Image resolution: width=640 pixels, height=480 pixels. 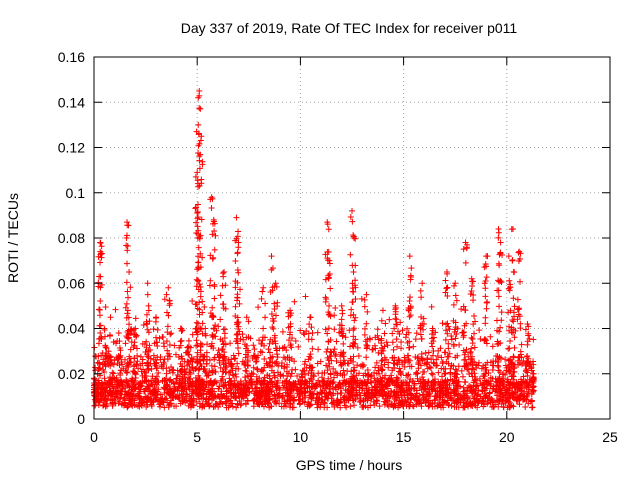 I want to click on y-tick-label: 0.1, so click(x=76, y=193).